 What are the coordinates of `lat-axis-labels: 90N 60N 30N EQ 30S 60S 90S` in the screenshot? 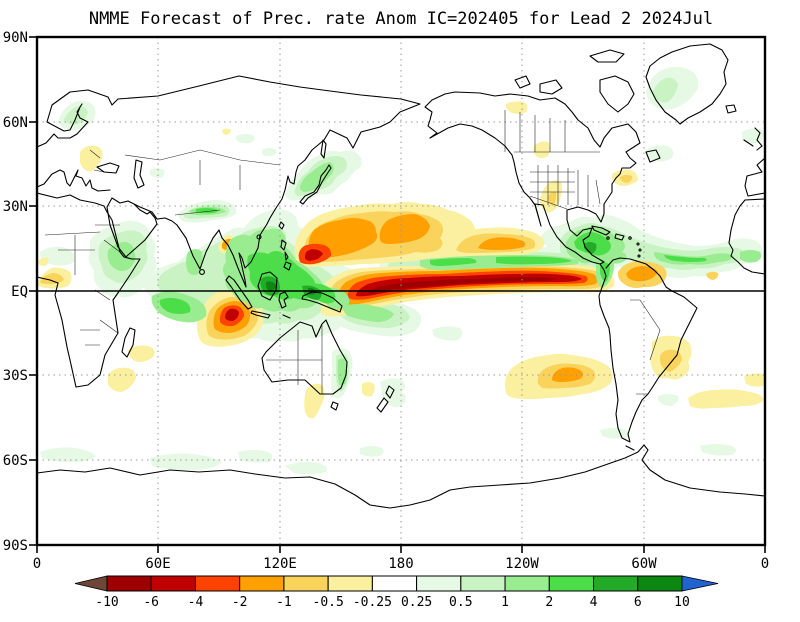 It's located at (15, 292).